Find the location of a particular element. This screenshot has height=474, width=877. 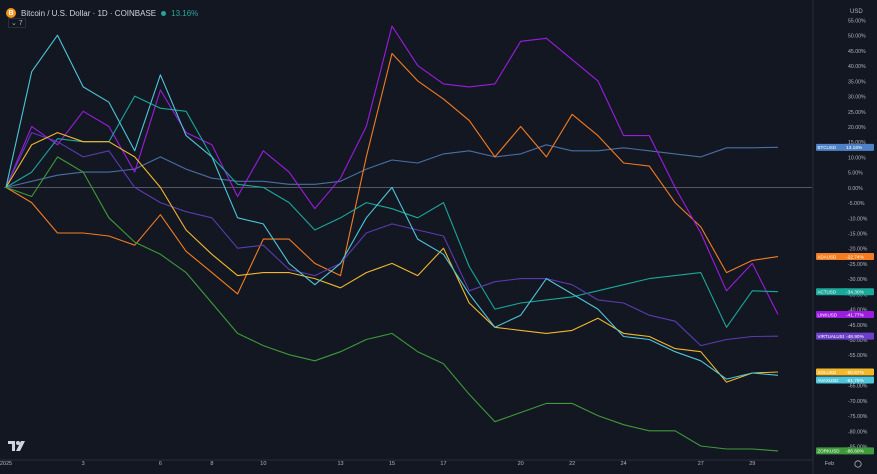

x-tick-label: 13 is located at coordinates (340, 464).